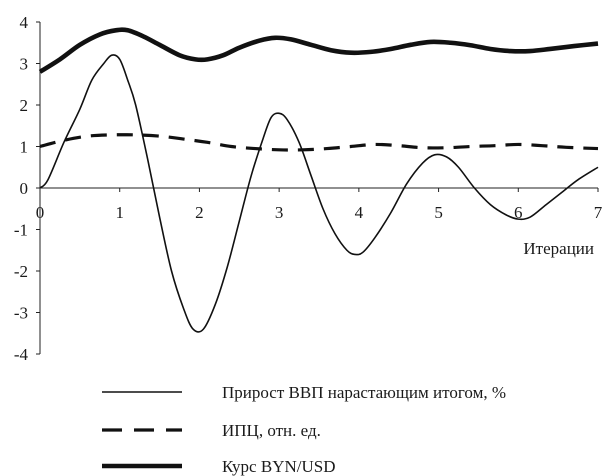 This screenshot has width=603, height=476. What do you see at coordinates (271, 430) in the screenshot?
I see `legend-label-2: ИПЦ, отн. ед.` at bounding box center [271, 430].